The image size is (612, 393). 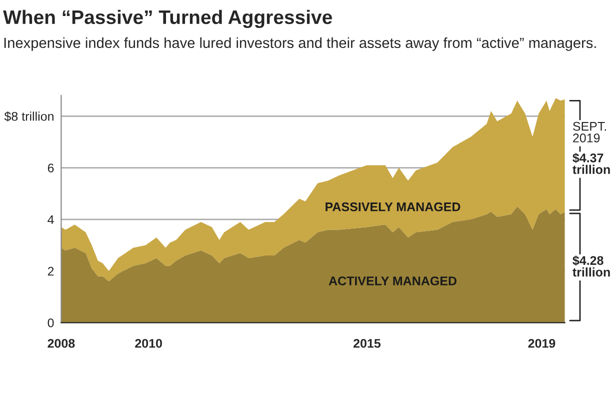 I want to click on text: $4.28 trillion, so click(x=591, y=266).